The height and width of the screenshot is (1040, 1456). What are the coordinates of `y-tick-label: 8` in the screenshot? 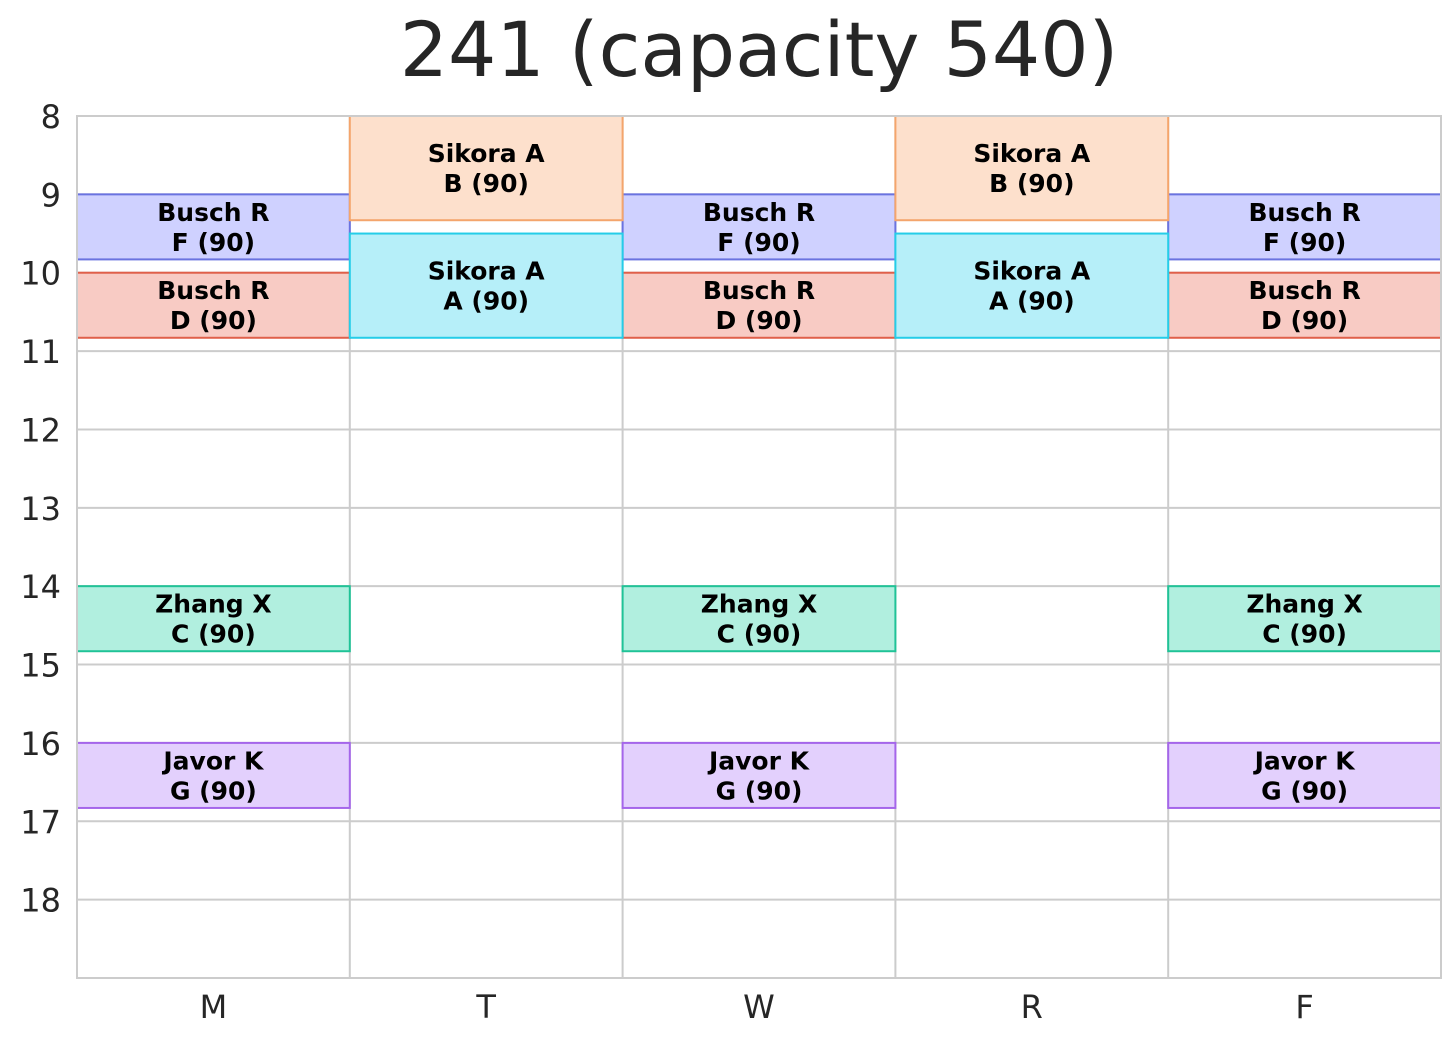 It's located at (51, 117).